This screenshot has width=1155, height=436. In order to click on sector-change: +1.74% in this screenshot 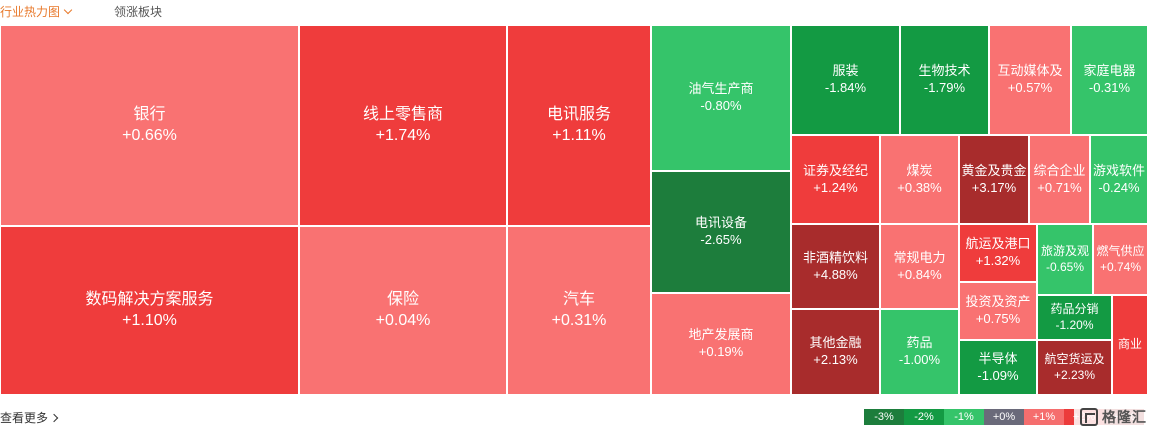, I will do `click(403, 135)`.